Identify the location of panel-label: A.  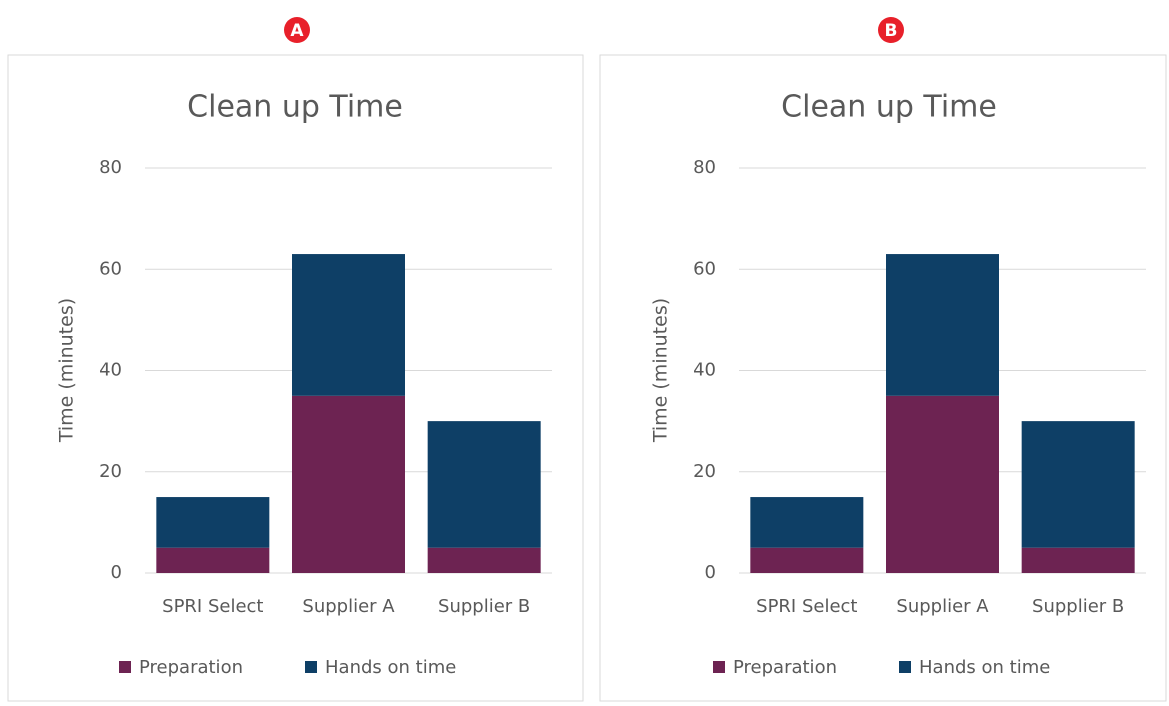
(297, 31).